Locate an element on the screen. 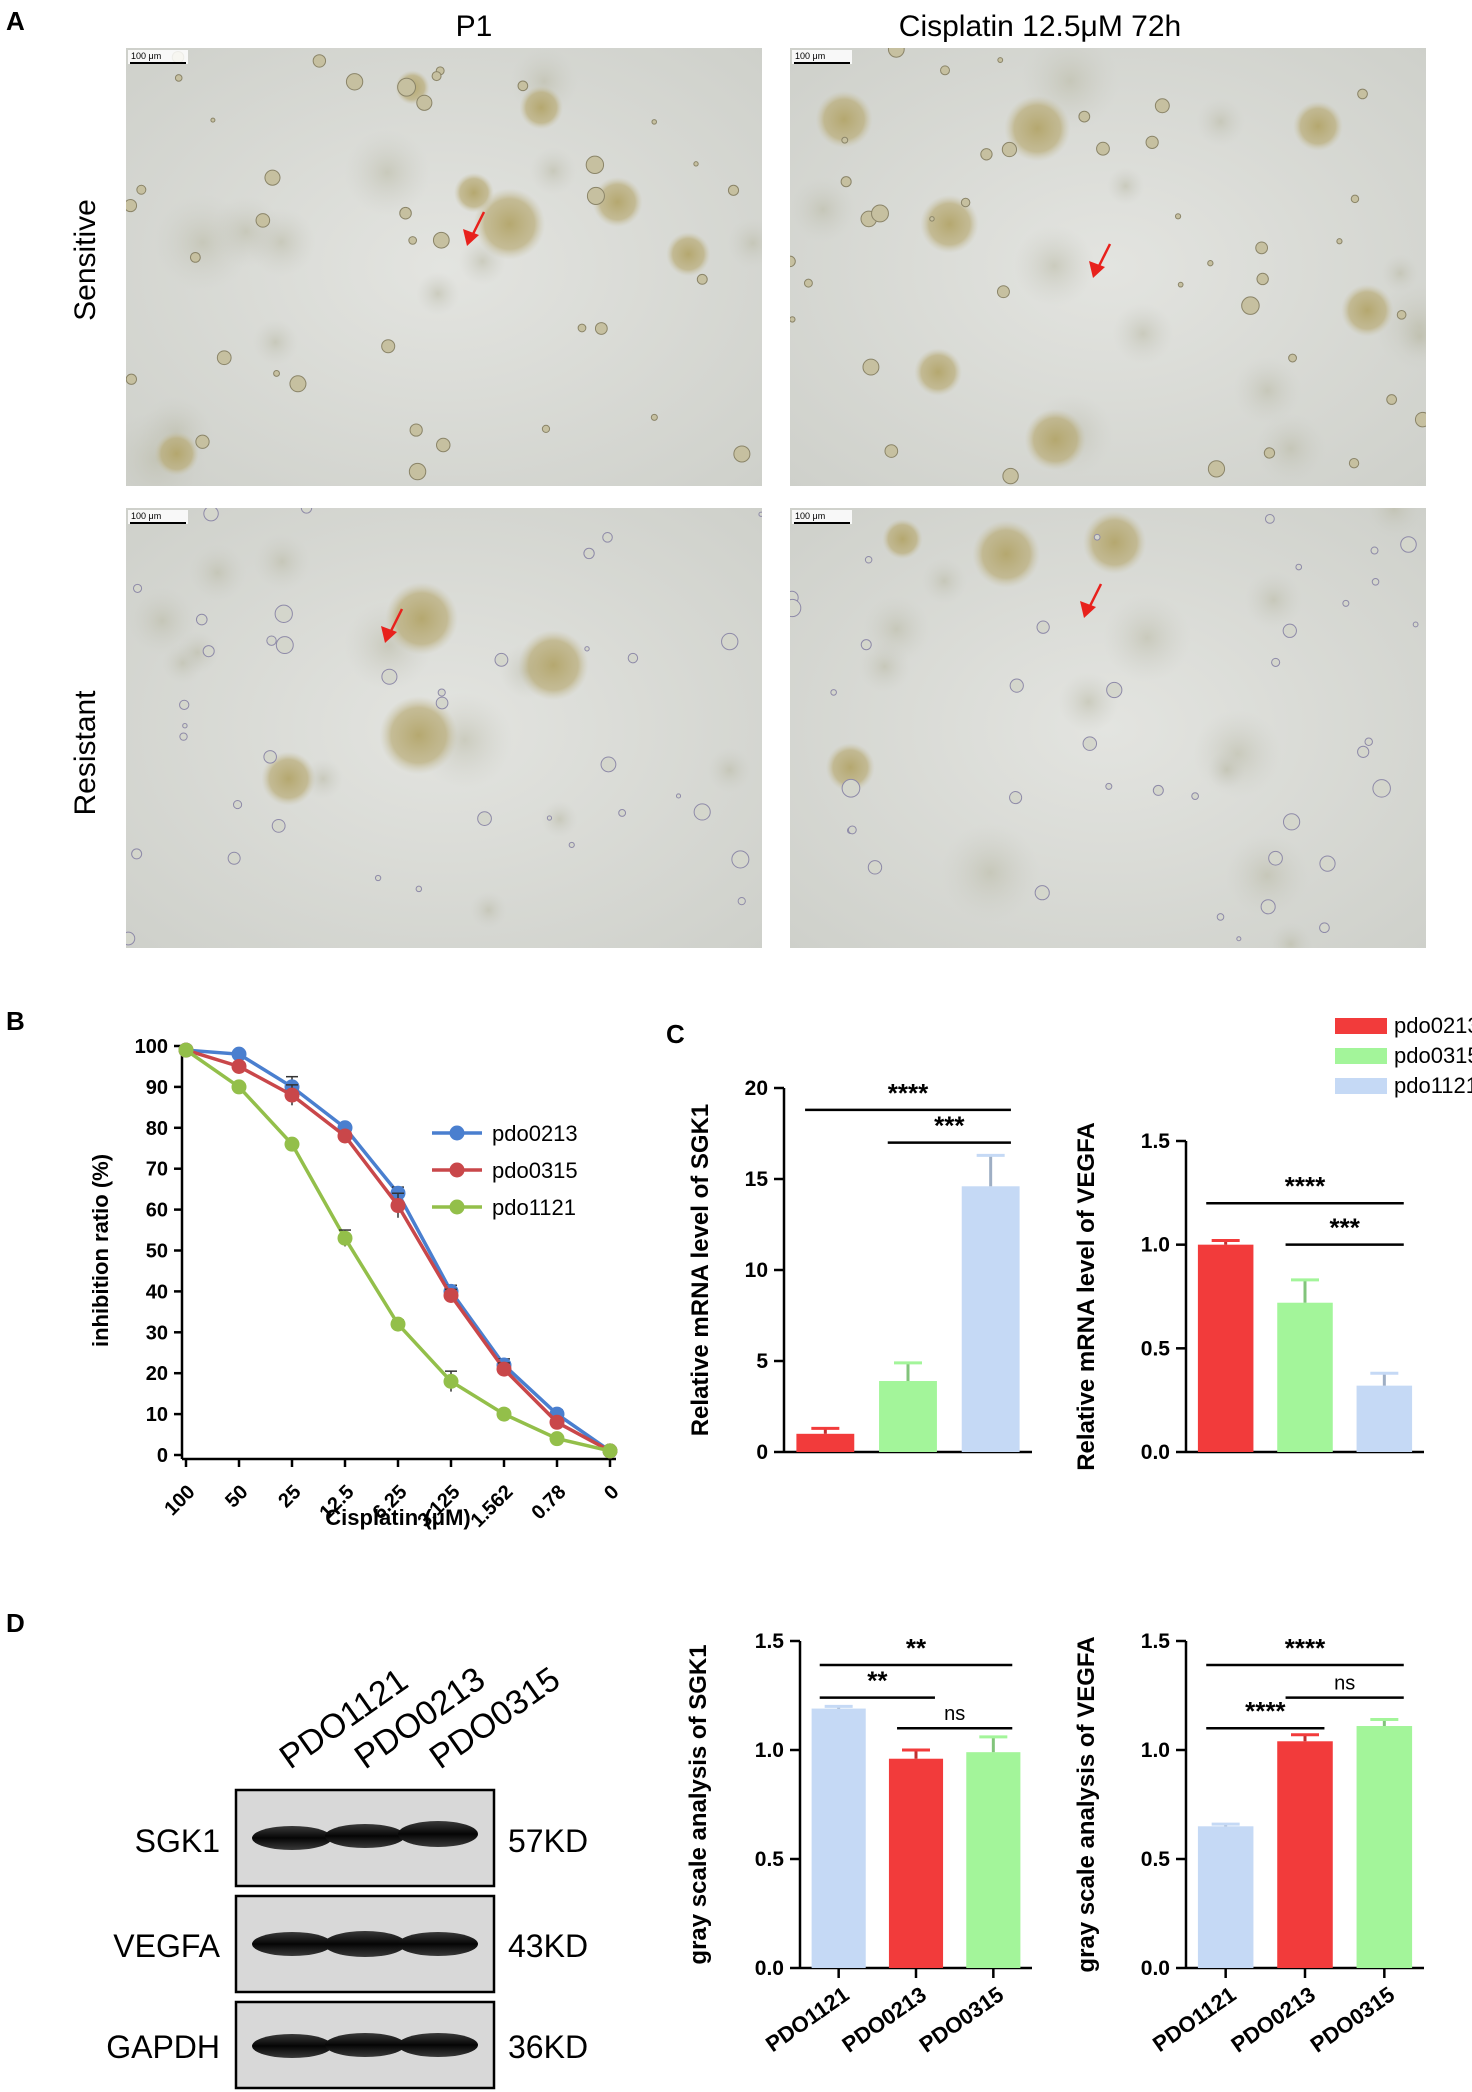  arrow-head is located at coordinates (1097, 269).